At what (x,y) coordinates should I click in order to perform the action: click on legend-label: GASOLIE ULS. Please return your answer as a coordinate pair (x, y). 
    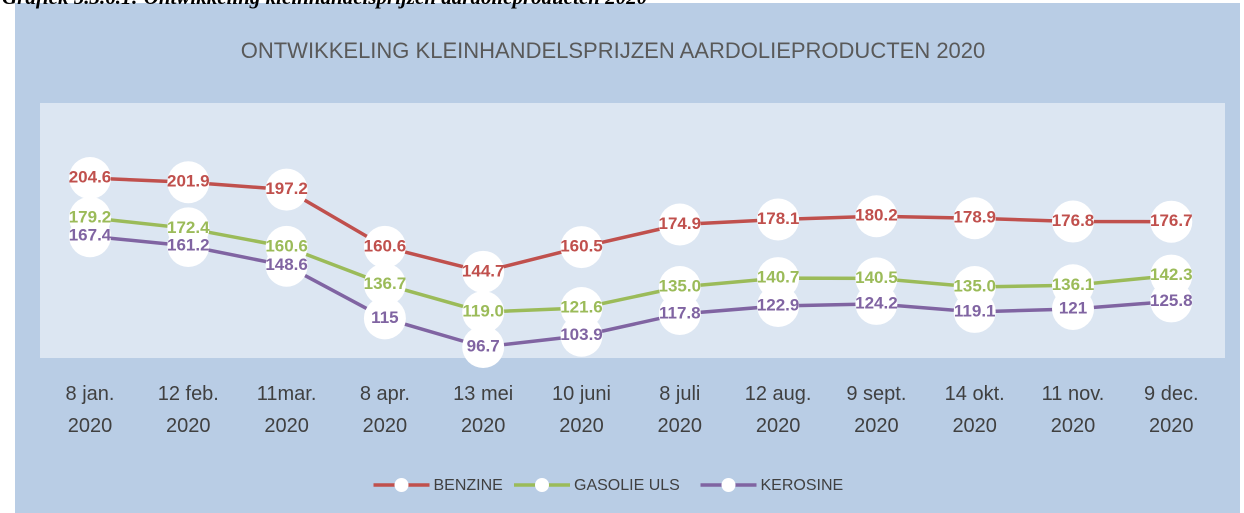
    Looking at the image, I should click on (627, 485).